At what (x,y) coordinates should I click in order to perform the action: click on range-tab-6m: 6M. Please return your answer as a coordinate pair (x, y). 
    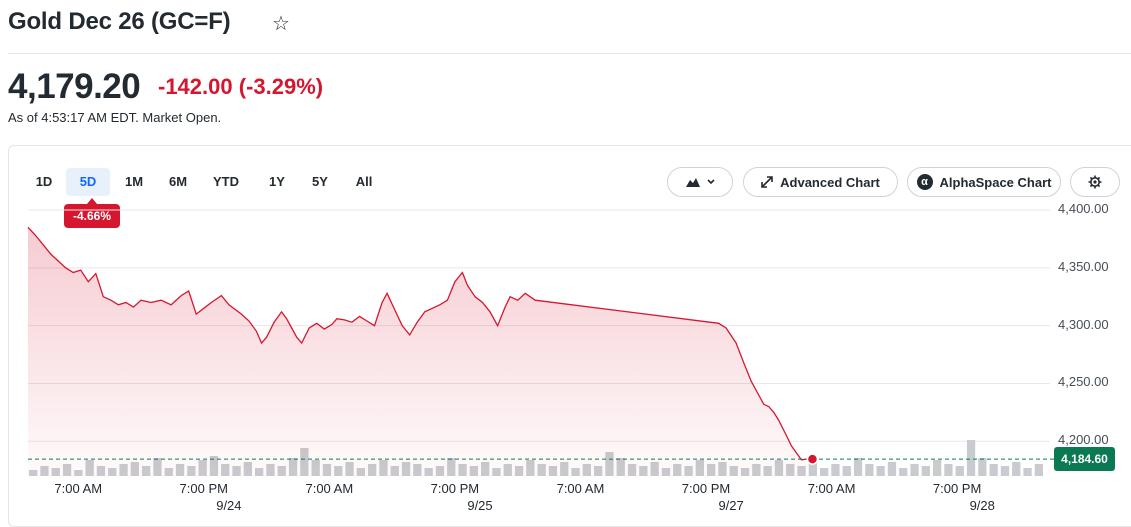
    Looking at the image, I should click on (178, 181).